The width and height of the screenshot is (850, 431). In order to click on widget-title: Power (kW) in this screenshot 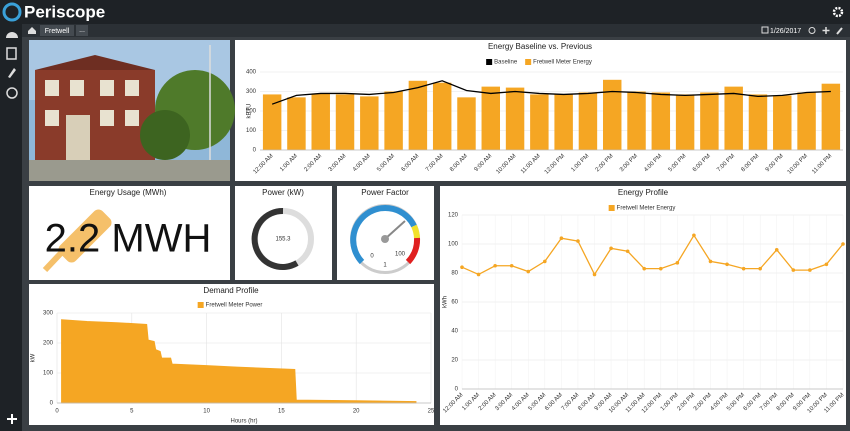, I will do `click(283, 192)`.